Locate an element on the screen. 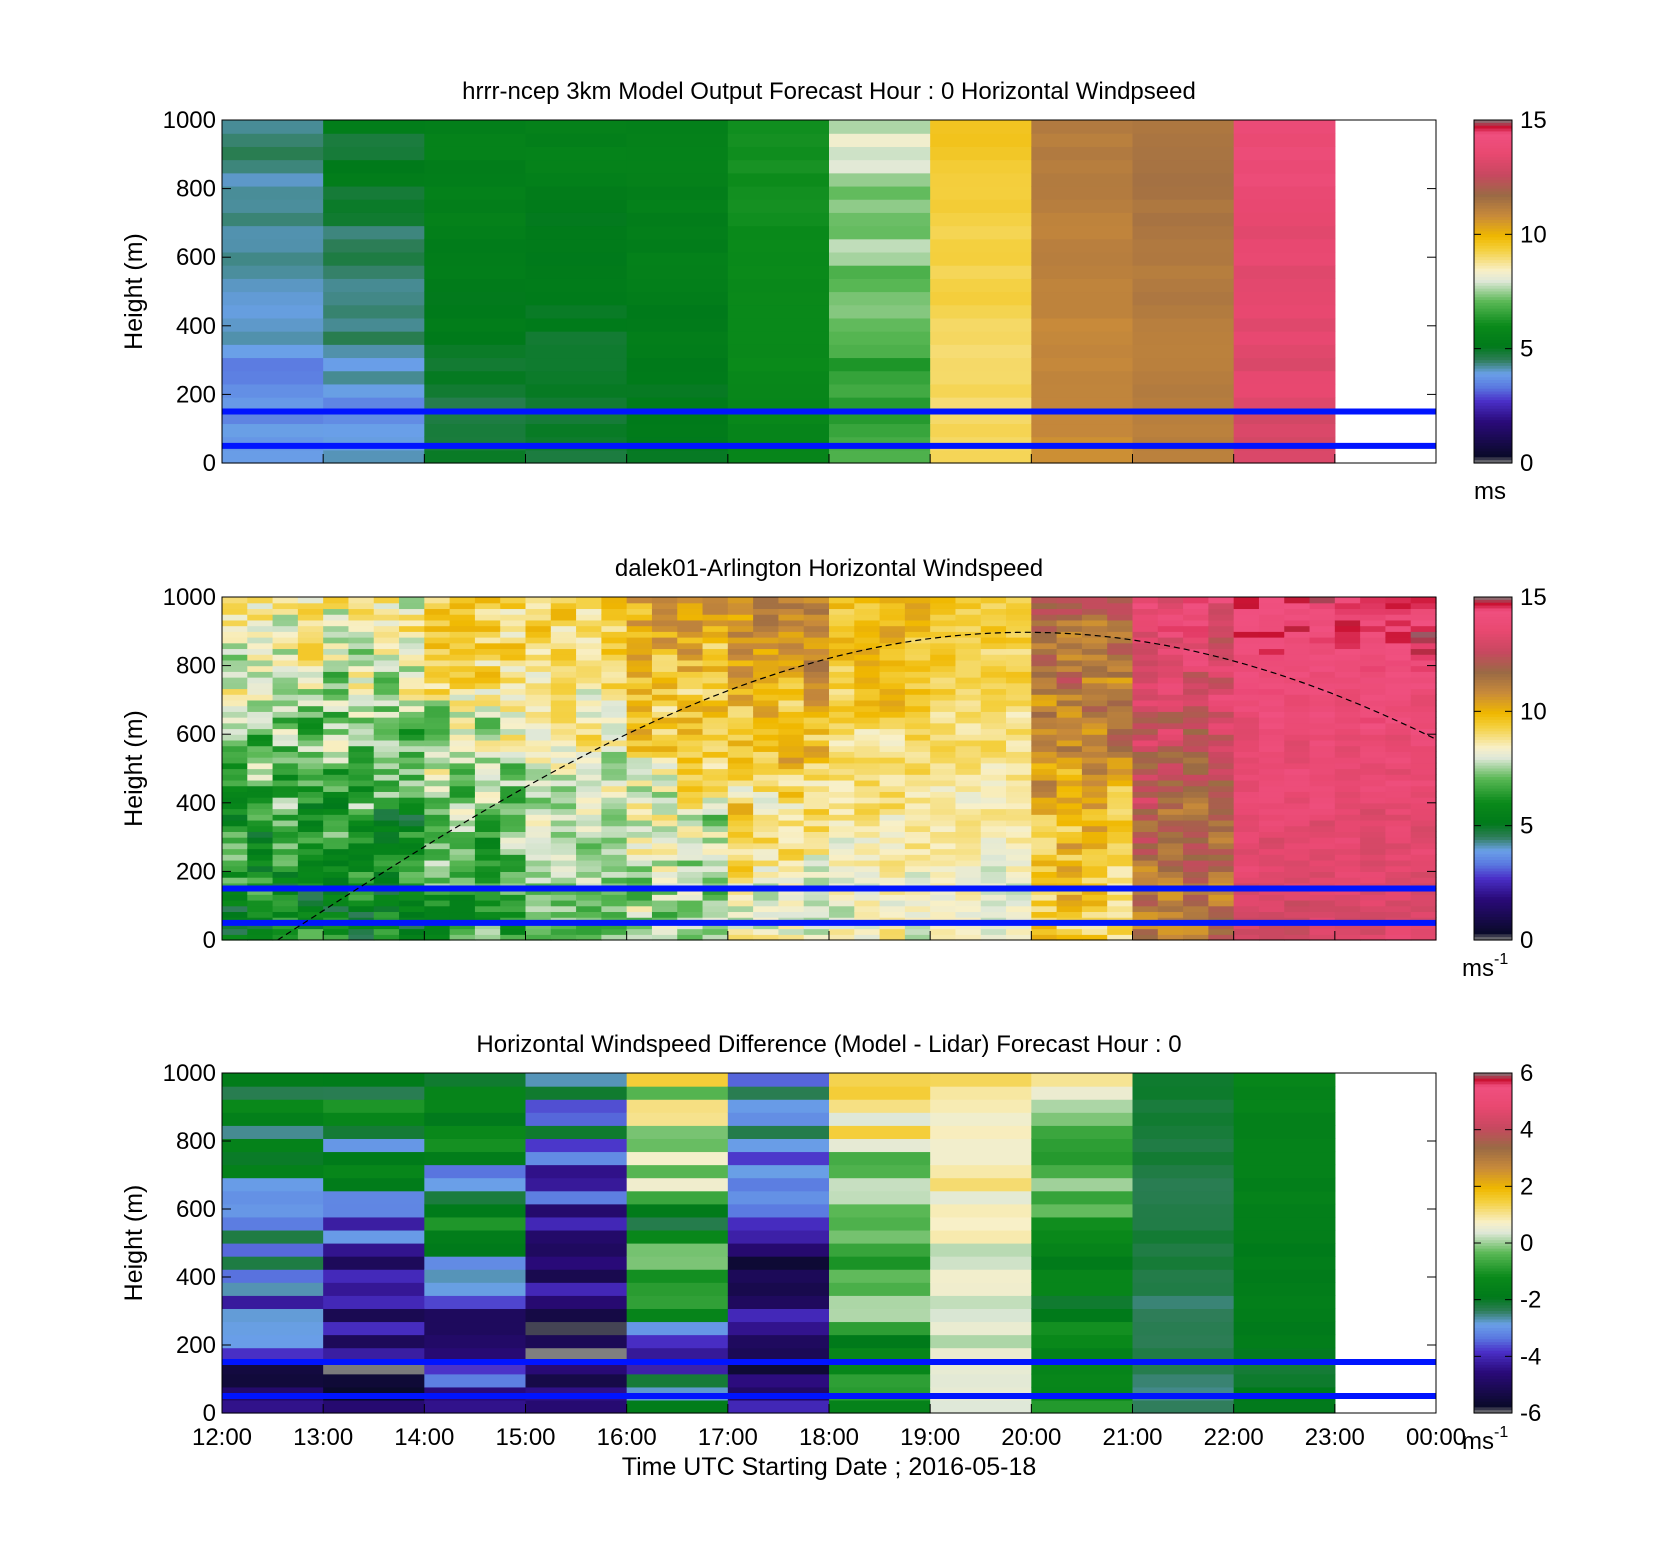 The width and height of the screenshot is (1680, 1561). y-tick-label: 200 is located at coordinates (196, 871).